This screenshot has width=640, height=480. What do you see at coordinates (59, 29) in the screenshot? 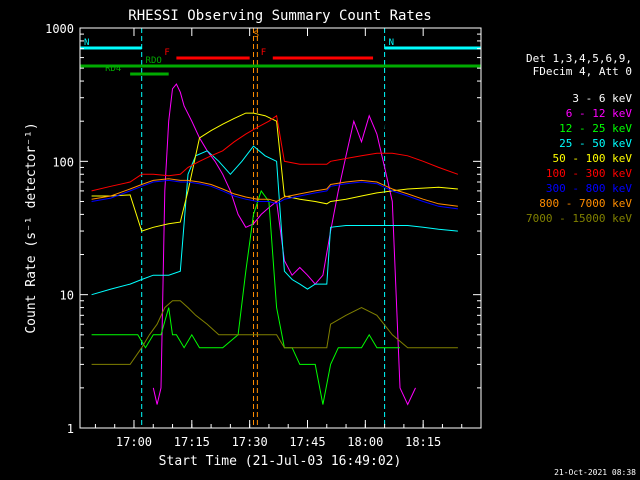
I see `y-tick-label: 1000` at bounding box center [59, 29].